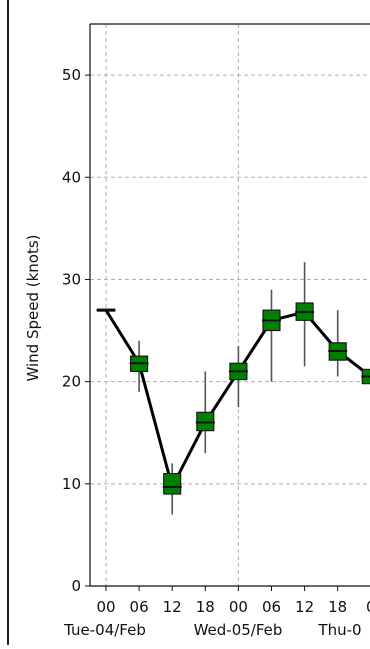  Describe the element at coordinates (205, 607) in the screenshot. I see `x-tick-label-3: 18` at that location.